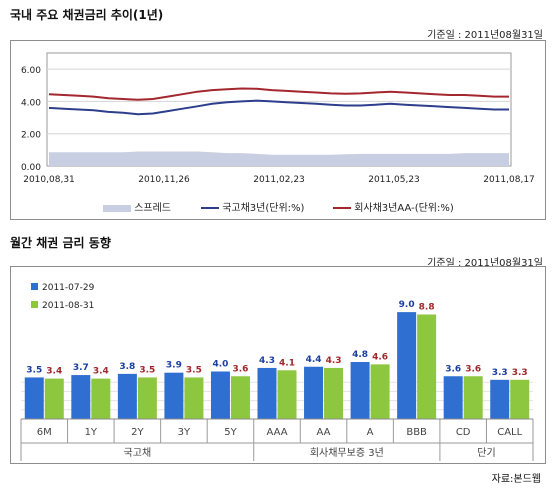 The height and width of the screenshot is (491, 553). What do you see at coordinates (91, 432) in the screenshot?
I see `category-label-1Y: 1Y` at bounding box center [91, 432].